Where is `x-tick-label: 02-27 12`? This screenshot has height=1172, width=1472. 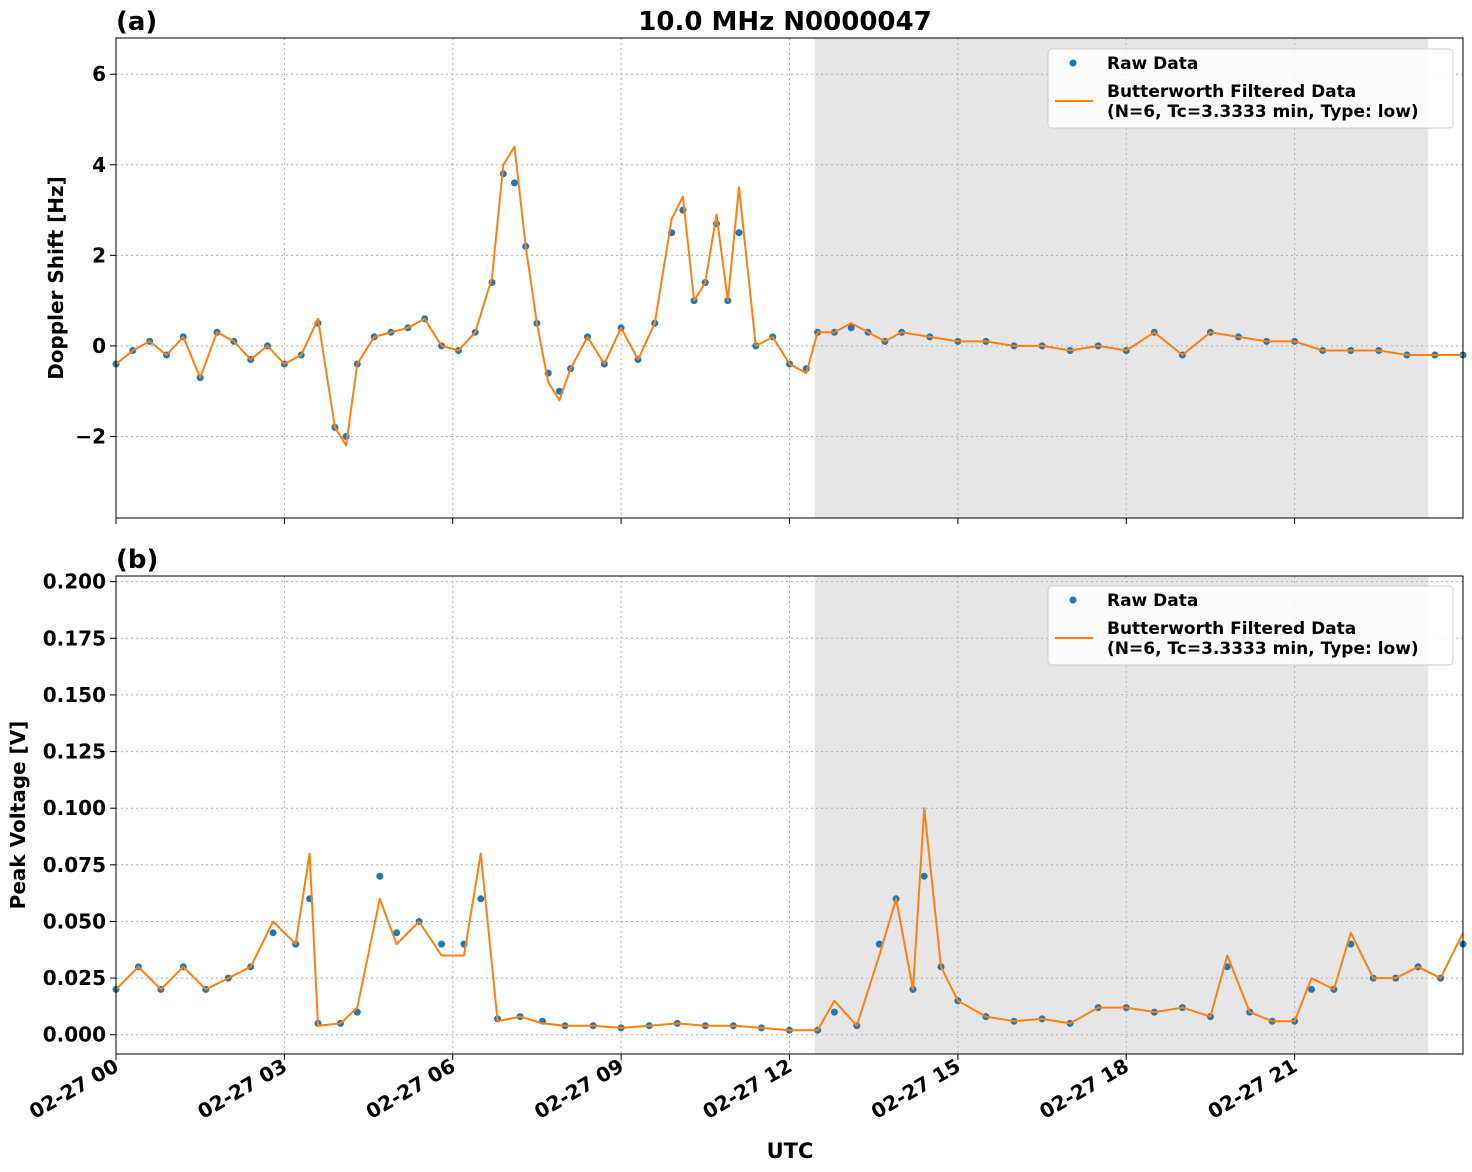 x-tick-label: 02-27 12 is located at coordinates (747, 1089).